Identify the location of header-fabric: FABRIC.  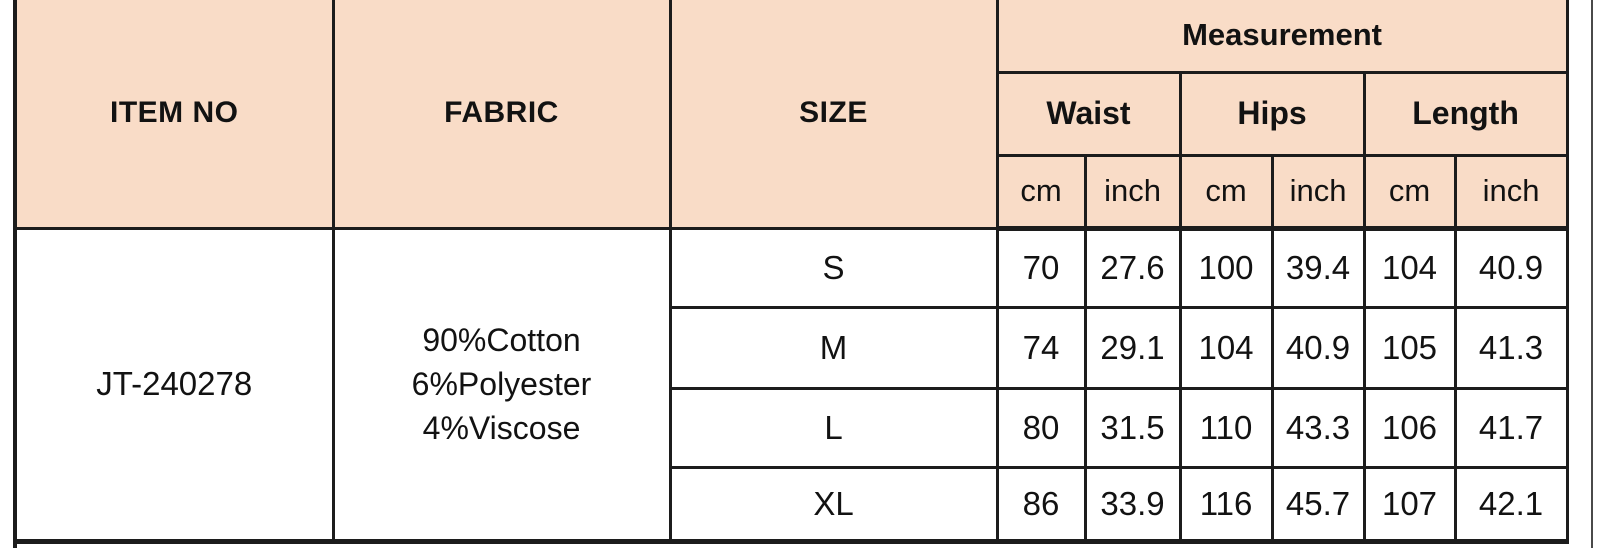
(501, 115).